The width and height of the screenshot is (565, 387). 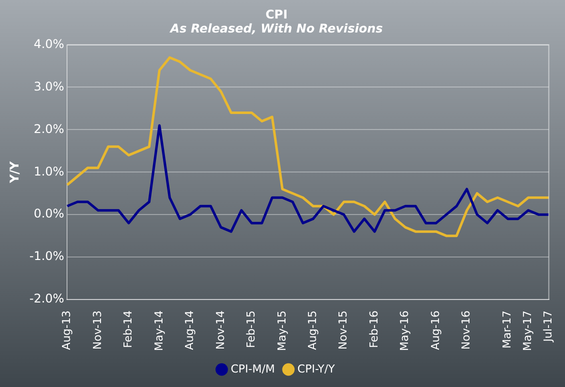 What do you see at coordinates (251, 329) in the screenshot?
I see `x-tick-label: Feb-15` at bounding box center [251, 329].